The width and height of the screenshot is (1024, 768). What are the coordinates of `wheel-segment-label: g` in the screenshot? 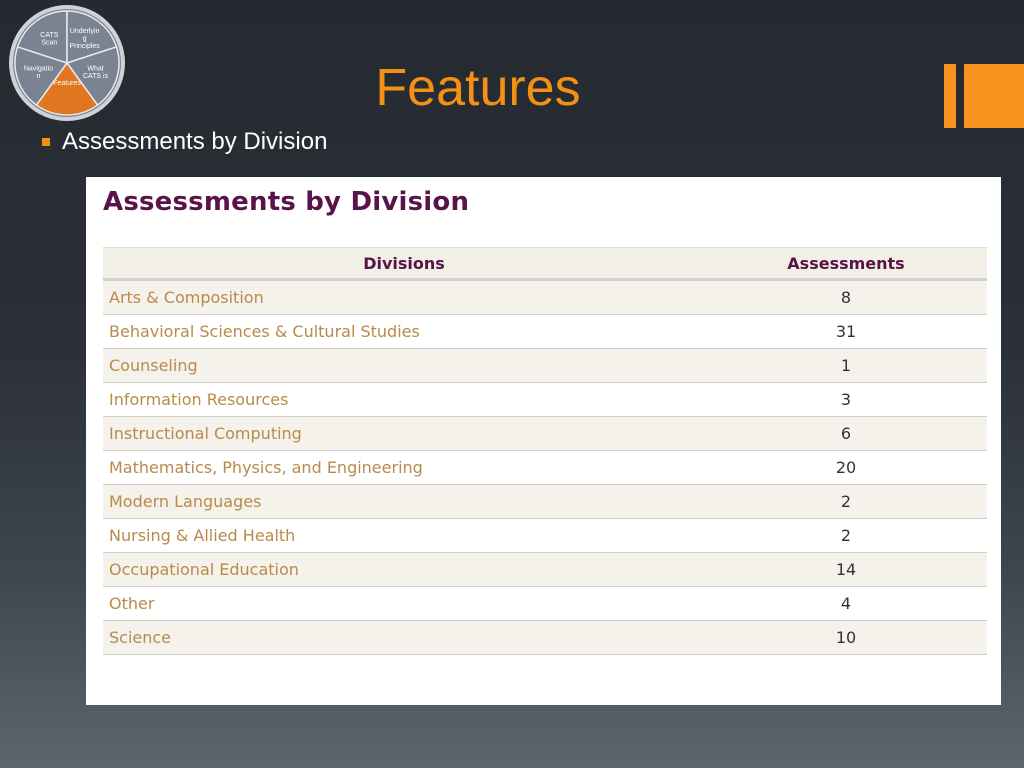 It's located at (85, 39).